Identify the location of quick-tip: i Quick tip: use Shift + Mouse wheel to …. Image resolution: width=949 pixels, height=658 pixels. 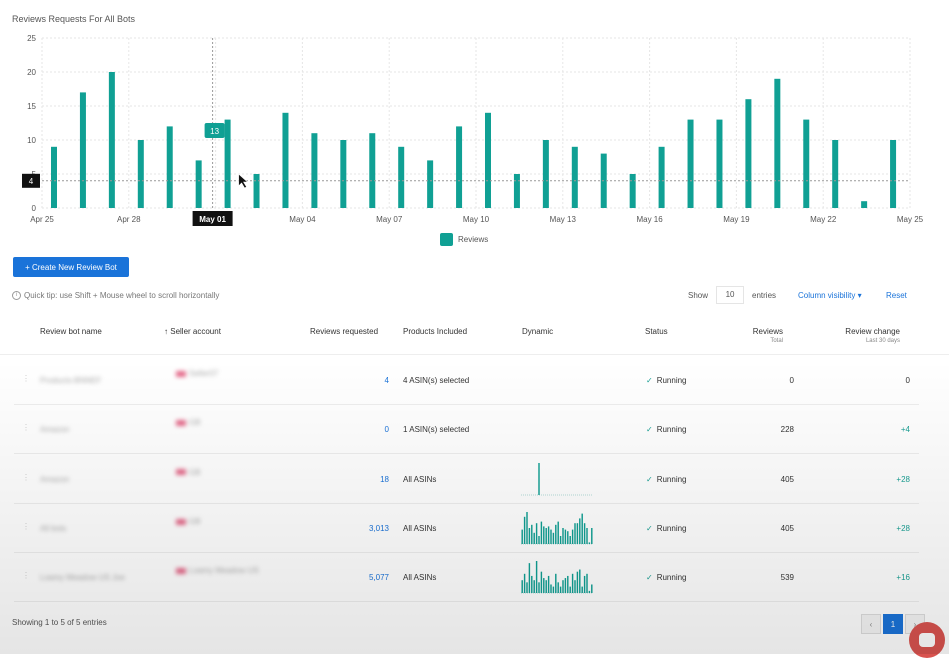
(115, 295).